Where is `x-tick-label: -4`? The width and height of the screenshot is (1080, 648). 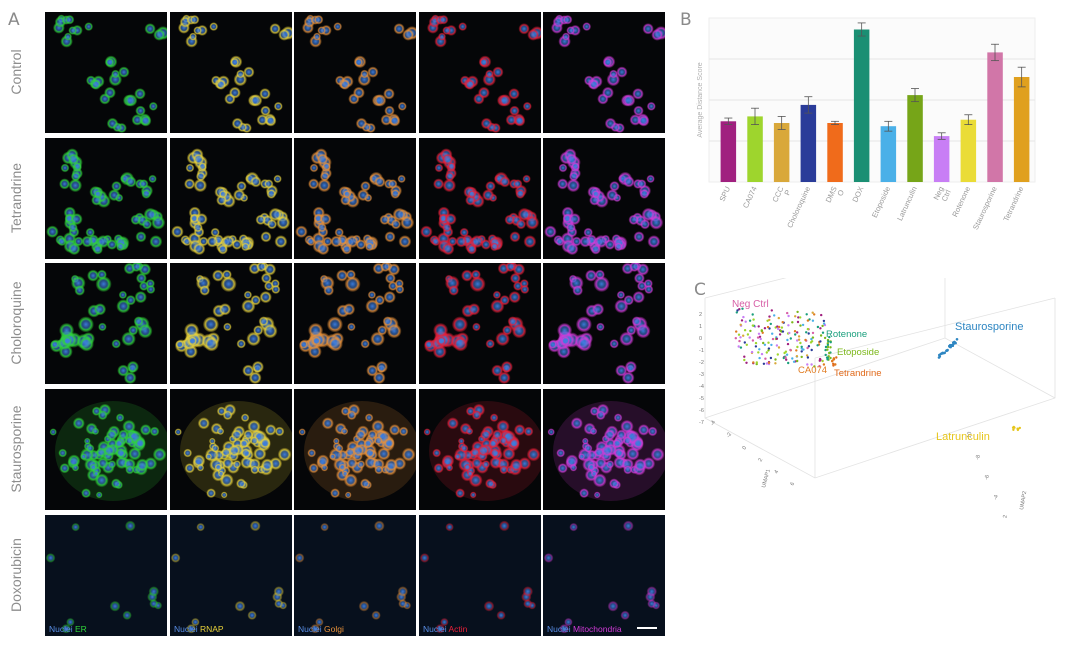
x-tick-label: -4 is located at coordinates (714, 423).